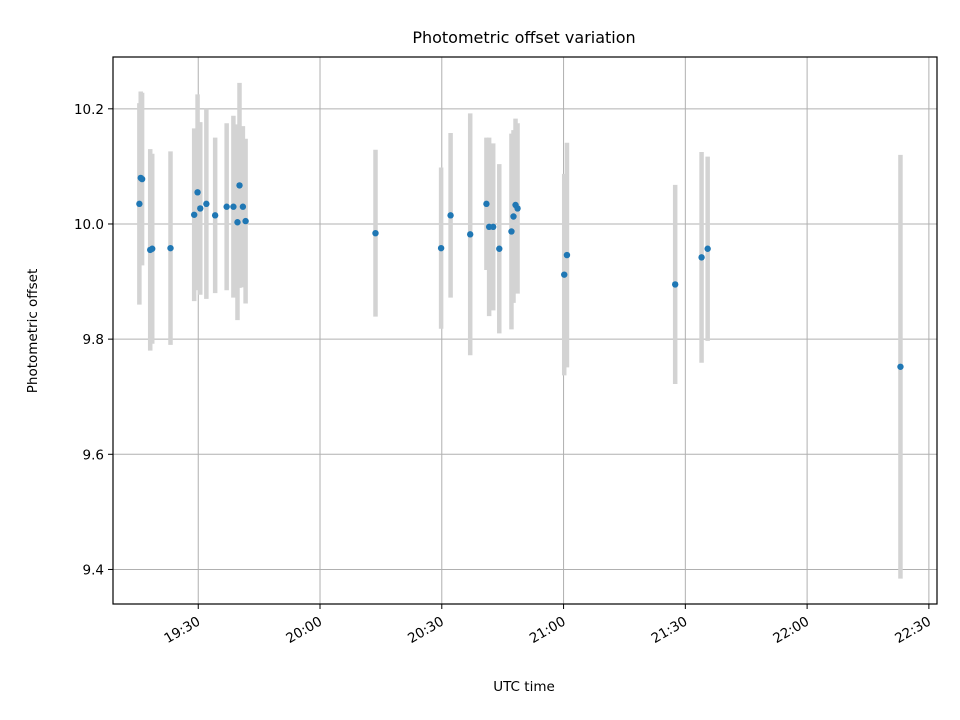 This screenshot has width=960, height=720. What do you see at coordinates (93, 455) in the screenshot?
I see `y-tick-label: 9.6` at bounding box center [93, 455].